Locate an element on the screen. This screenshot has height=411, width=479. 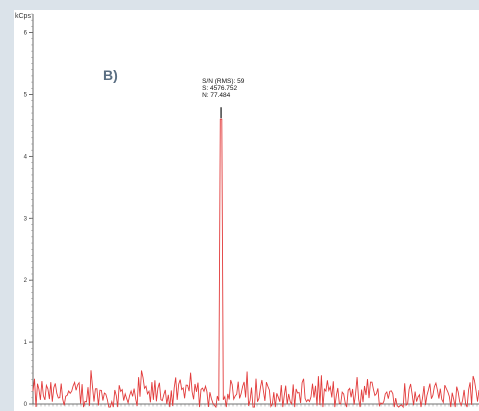
peak-annotation-line: S/N (RMS): 59 is located at coordinates (223, 81).